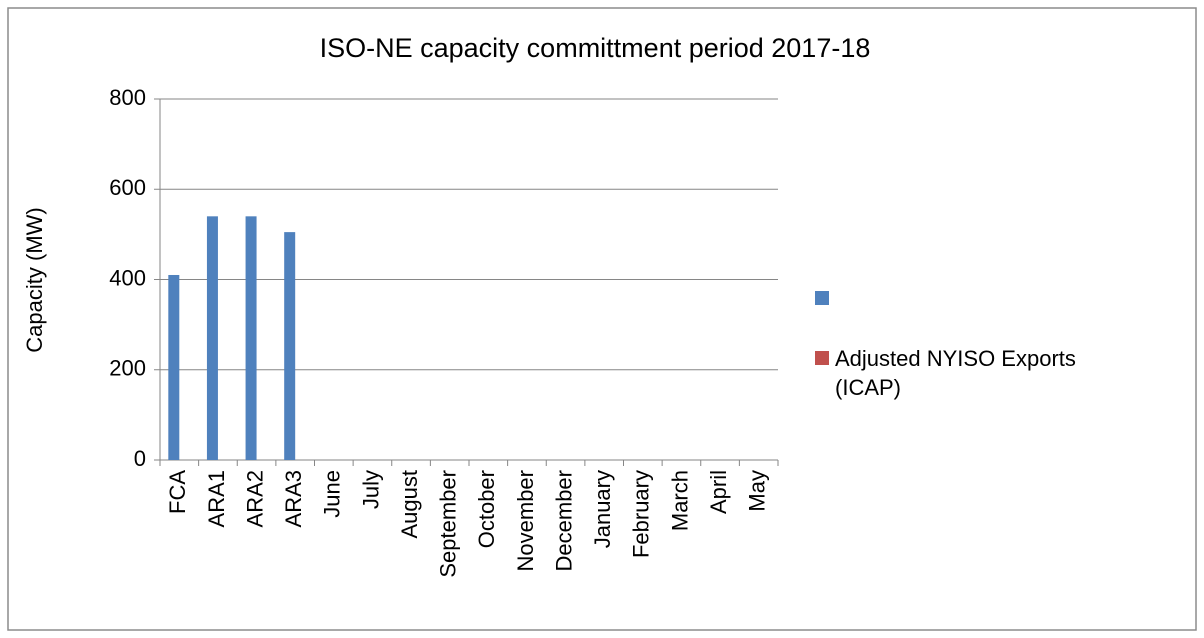 The width and height of the screenshot is (1204, 638). What do you see at coordinates (679, 500) in the screenshot?
I see `x-tick-label: March` at bounding box center [679, 500].